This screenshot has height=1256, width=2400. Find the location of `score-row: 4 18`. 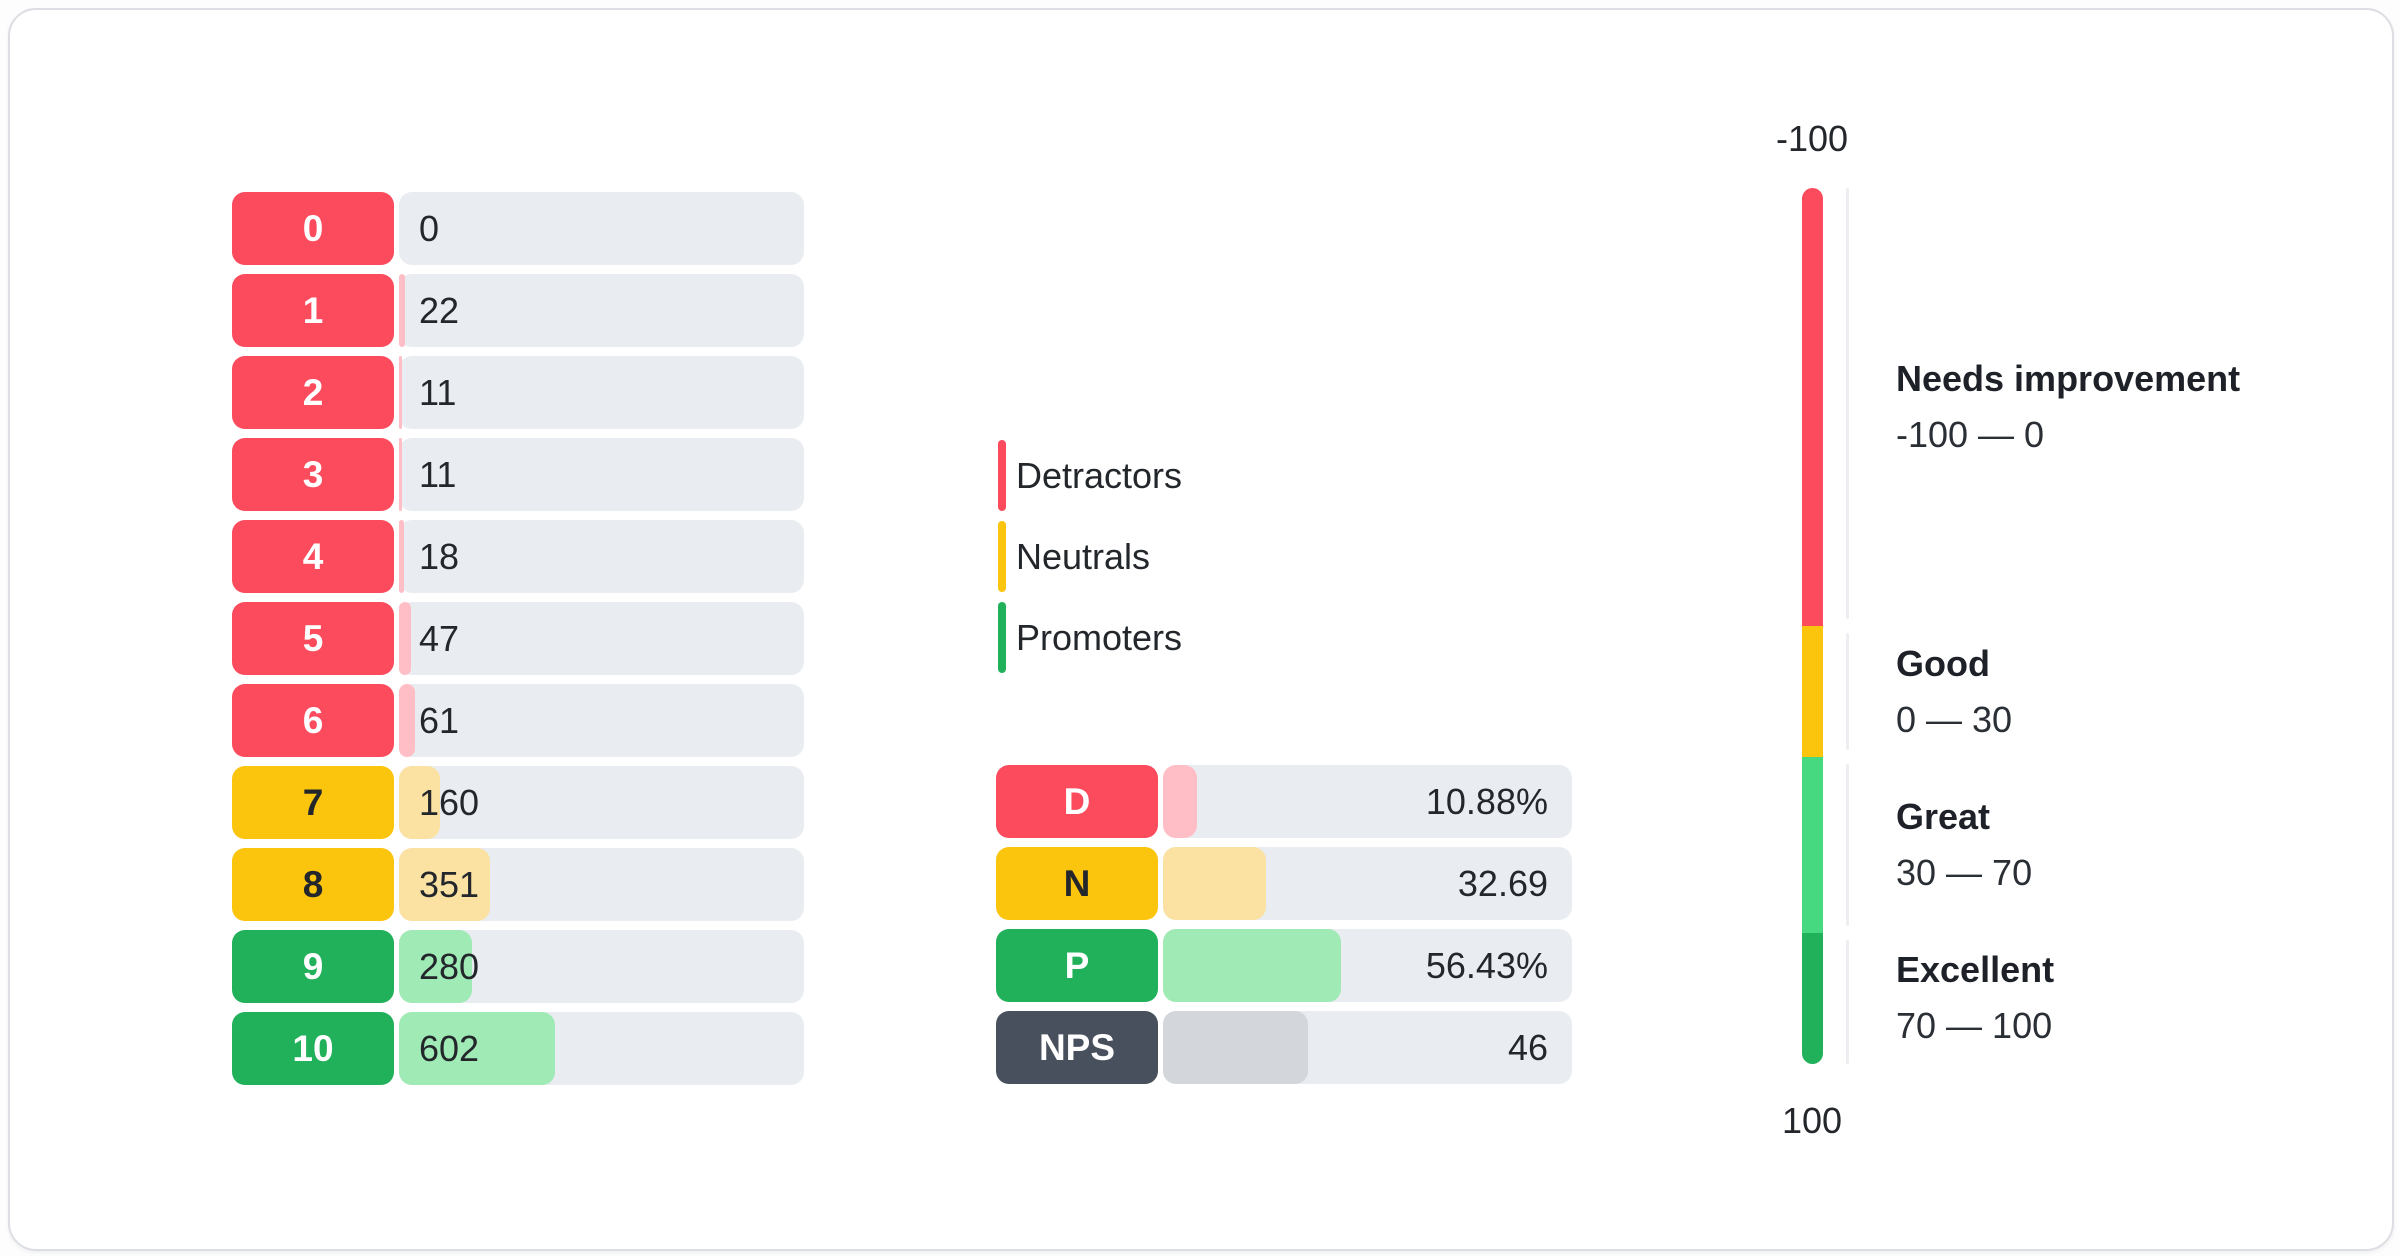

score-row: 4 18 is located at coordinates (518, 556).